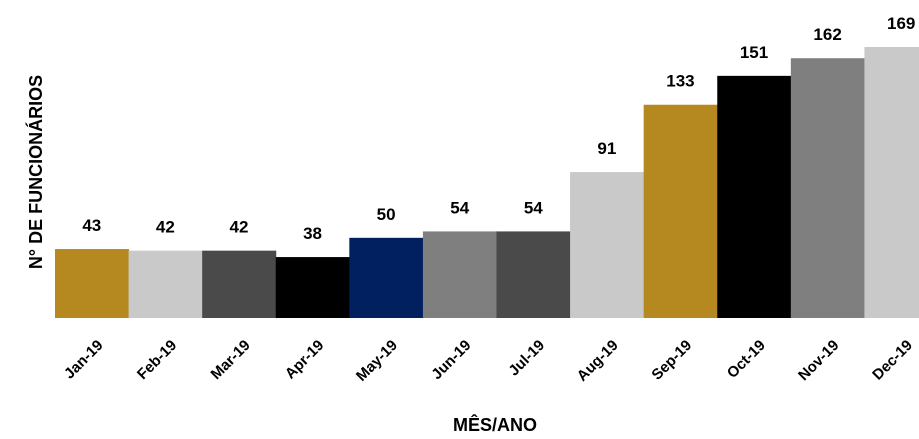 The height and width of the screenshot is (439, 919). Describe the element at coordinates (91, 225) in the screenshot. I see `data-label-jan-19: 43` at that location.